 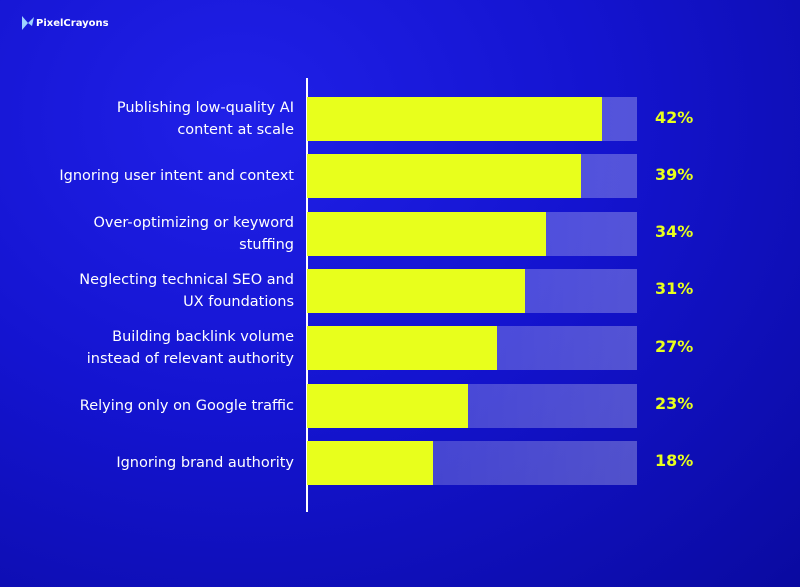 I want to click on brand: PixelCrayons, so click(x=64, y=23).